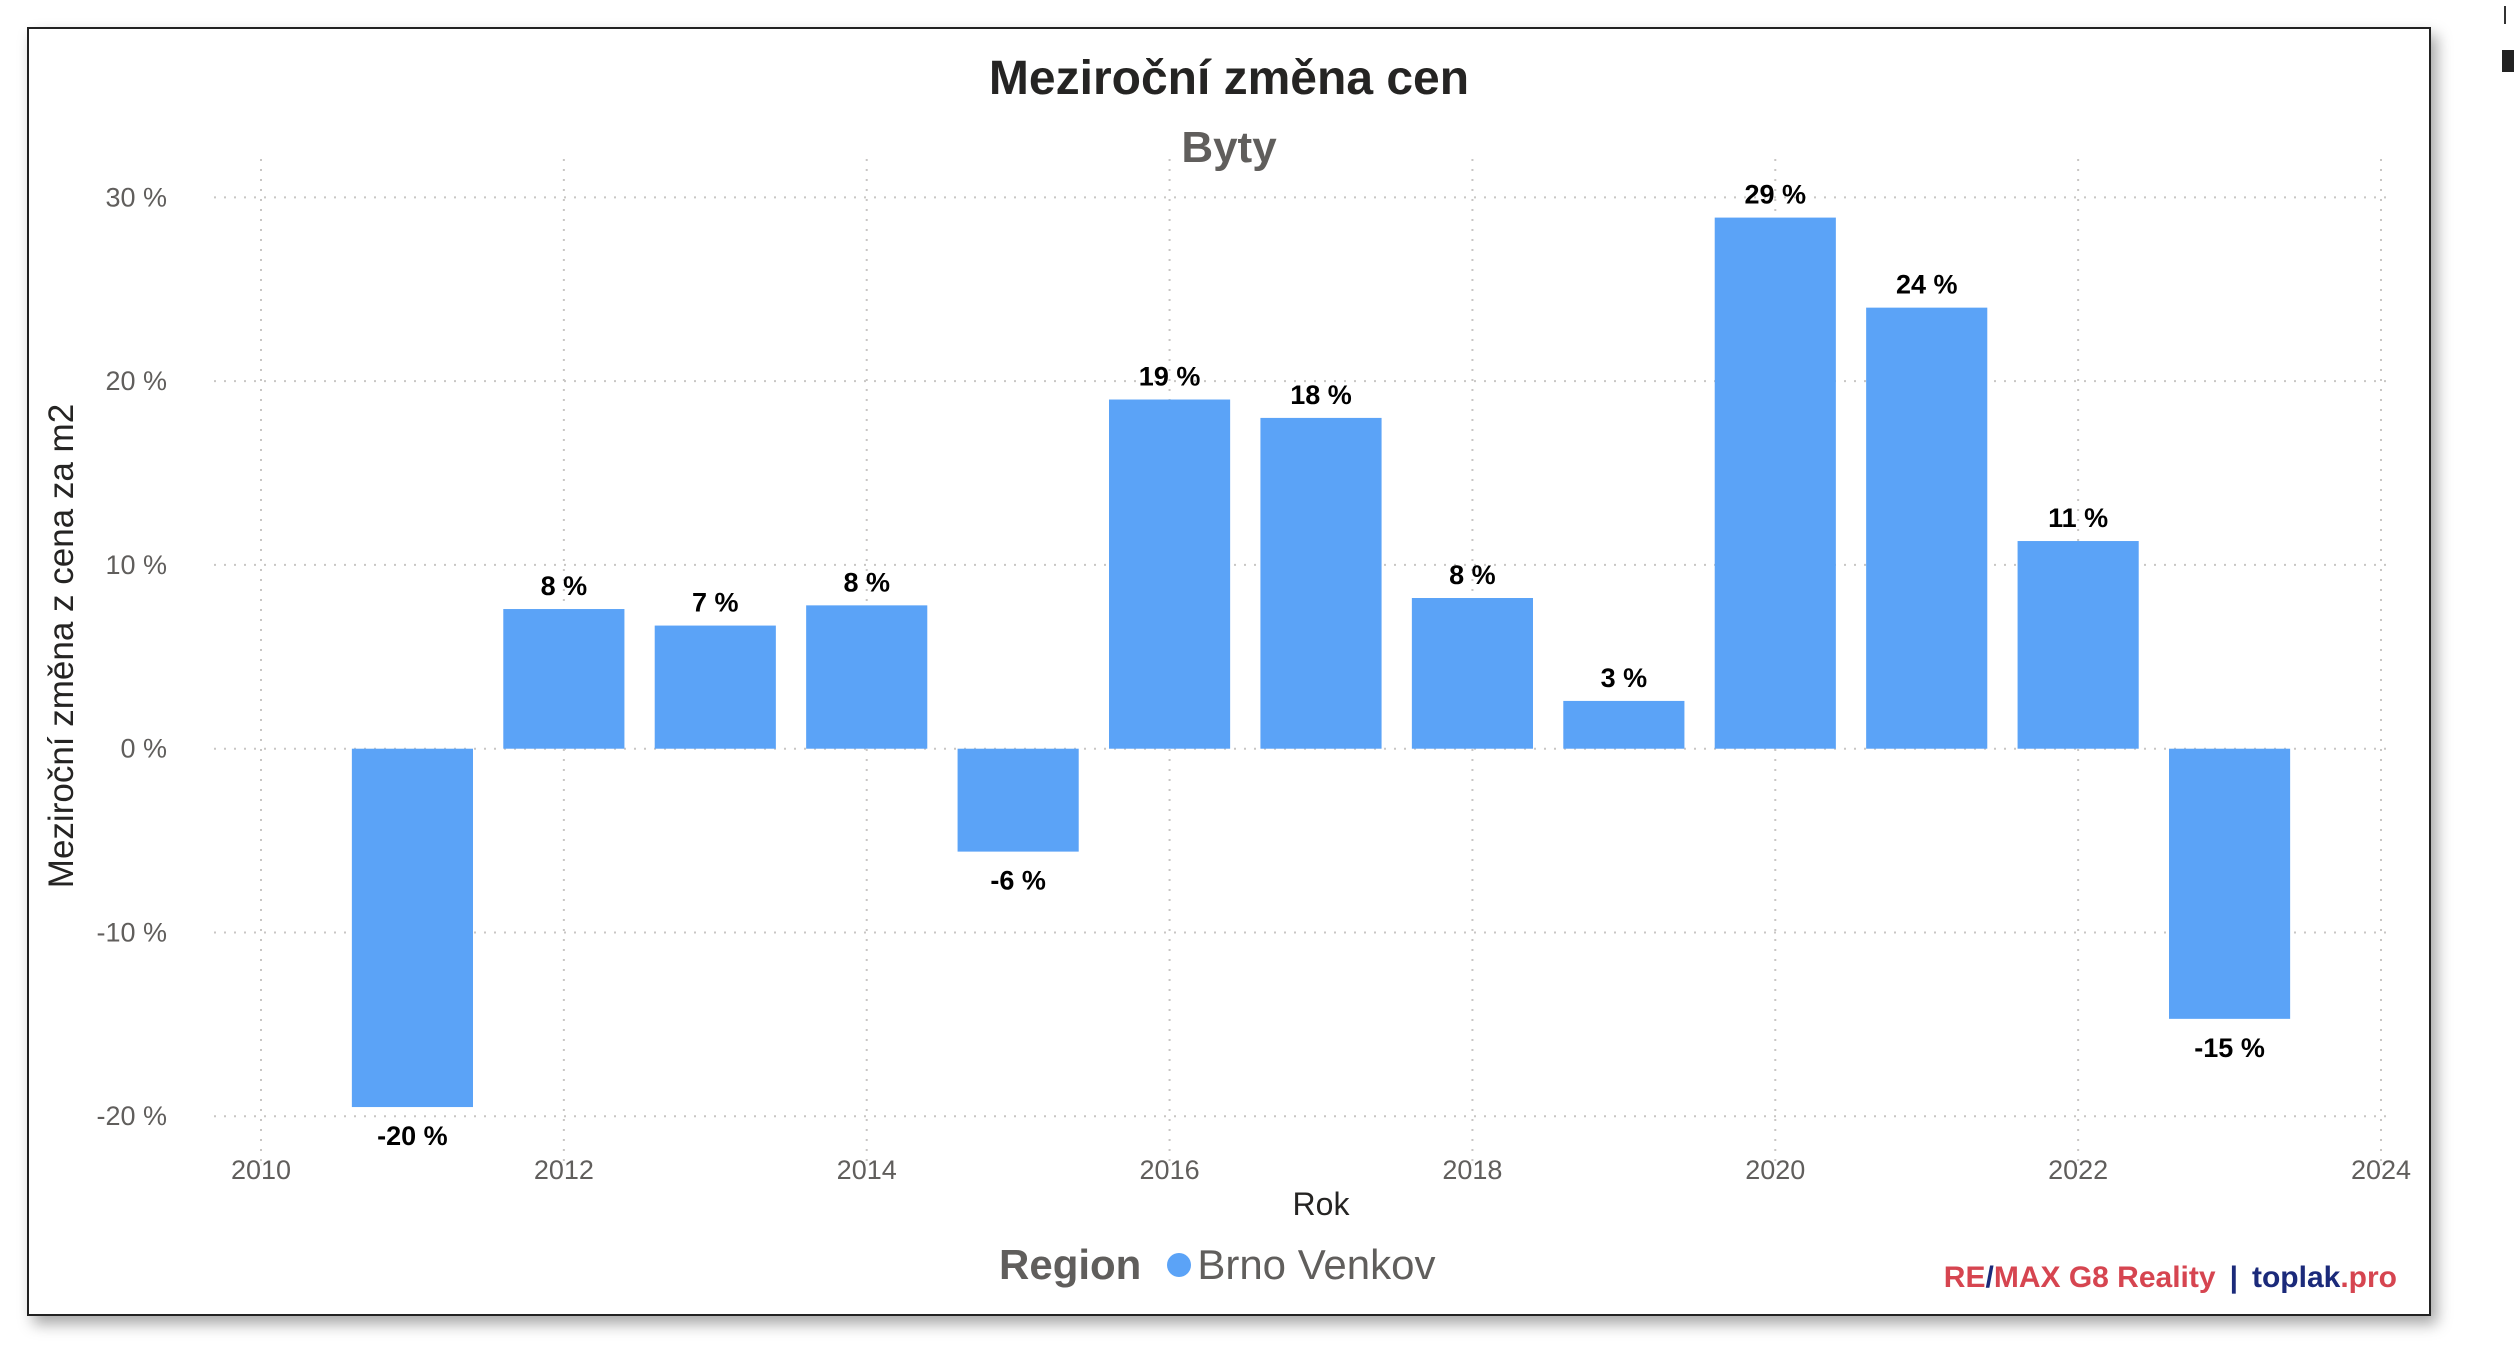  Describe the element at coordinates (1179, 1265) in the screenshot. I see `legend-marker-icon` at that location.